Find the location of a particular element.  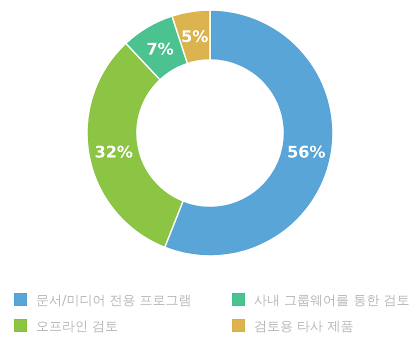

data-label: 5% is located at coordinates (194, 36).